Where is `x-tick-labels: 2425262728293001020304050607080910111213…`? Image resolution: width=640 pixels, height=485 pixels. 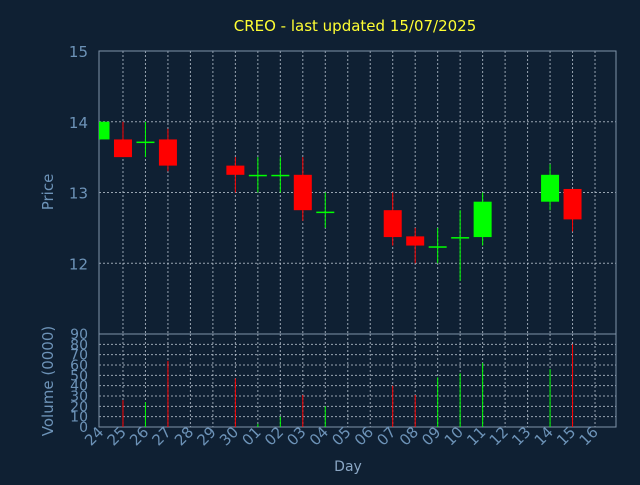 x-tick-labels: 2425262728293001020304050607080910111213… is located at coordinates (341, 436).